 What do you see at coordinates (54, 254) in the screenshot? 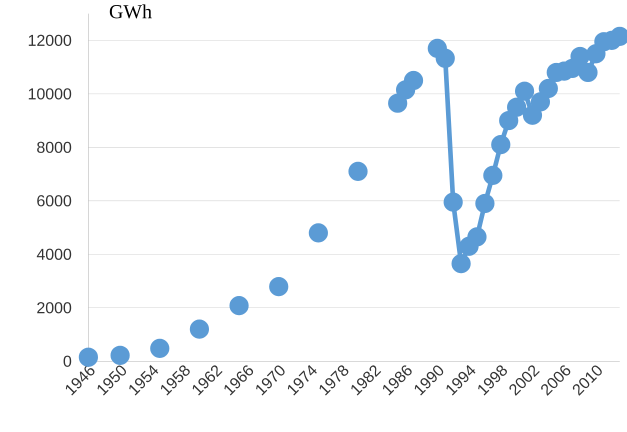
I see `y-tick-label: 4000` at bounding box center [54, 254].